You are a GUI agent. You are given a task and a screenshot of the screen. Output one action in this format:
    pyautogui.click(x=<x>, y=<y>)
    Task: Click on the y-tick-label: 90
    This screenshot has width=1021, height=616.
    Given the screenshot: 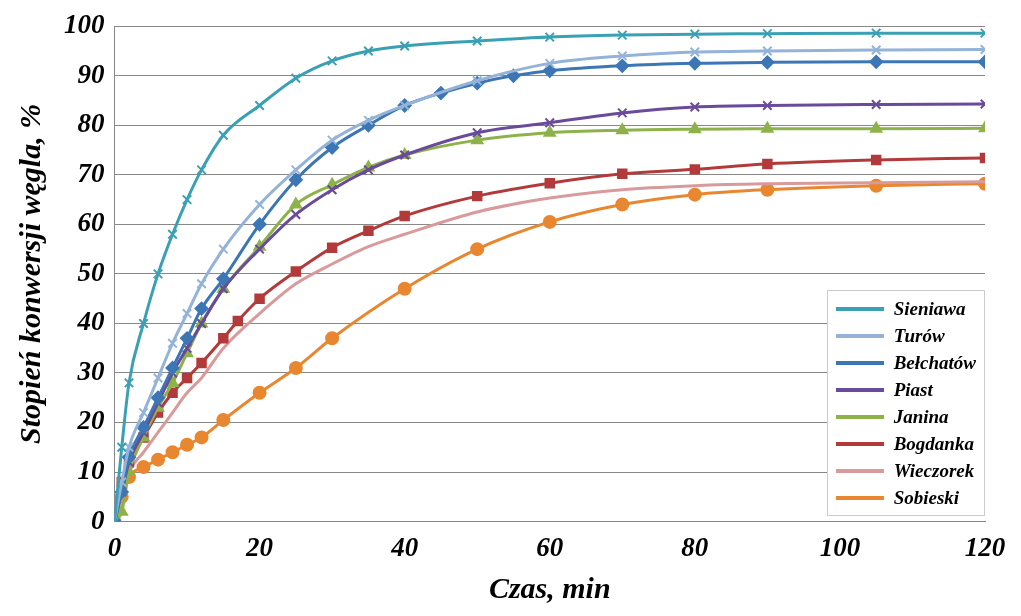 What is the action you would take?
    pyautogui.click(x=91, y=73)
    